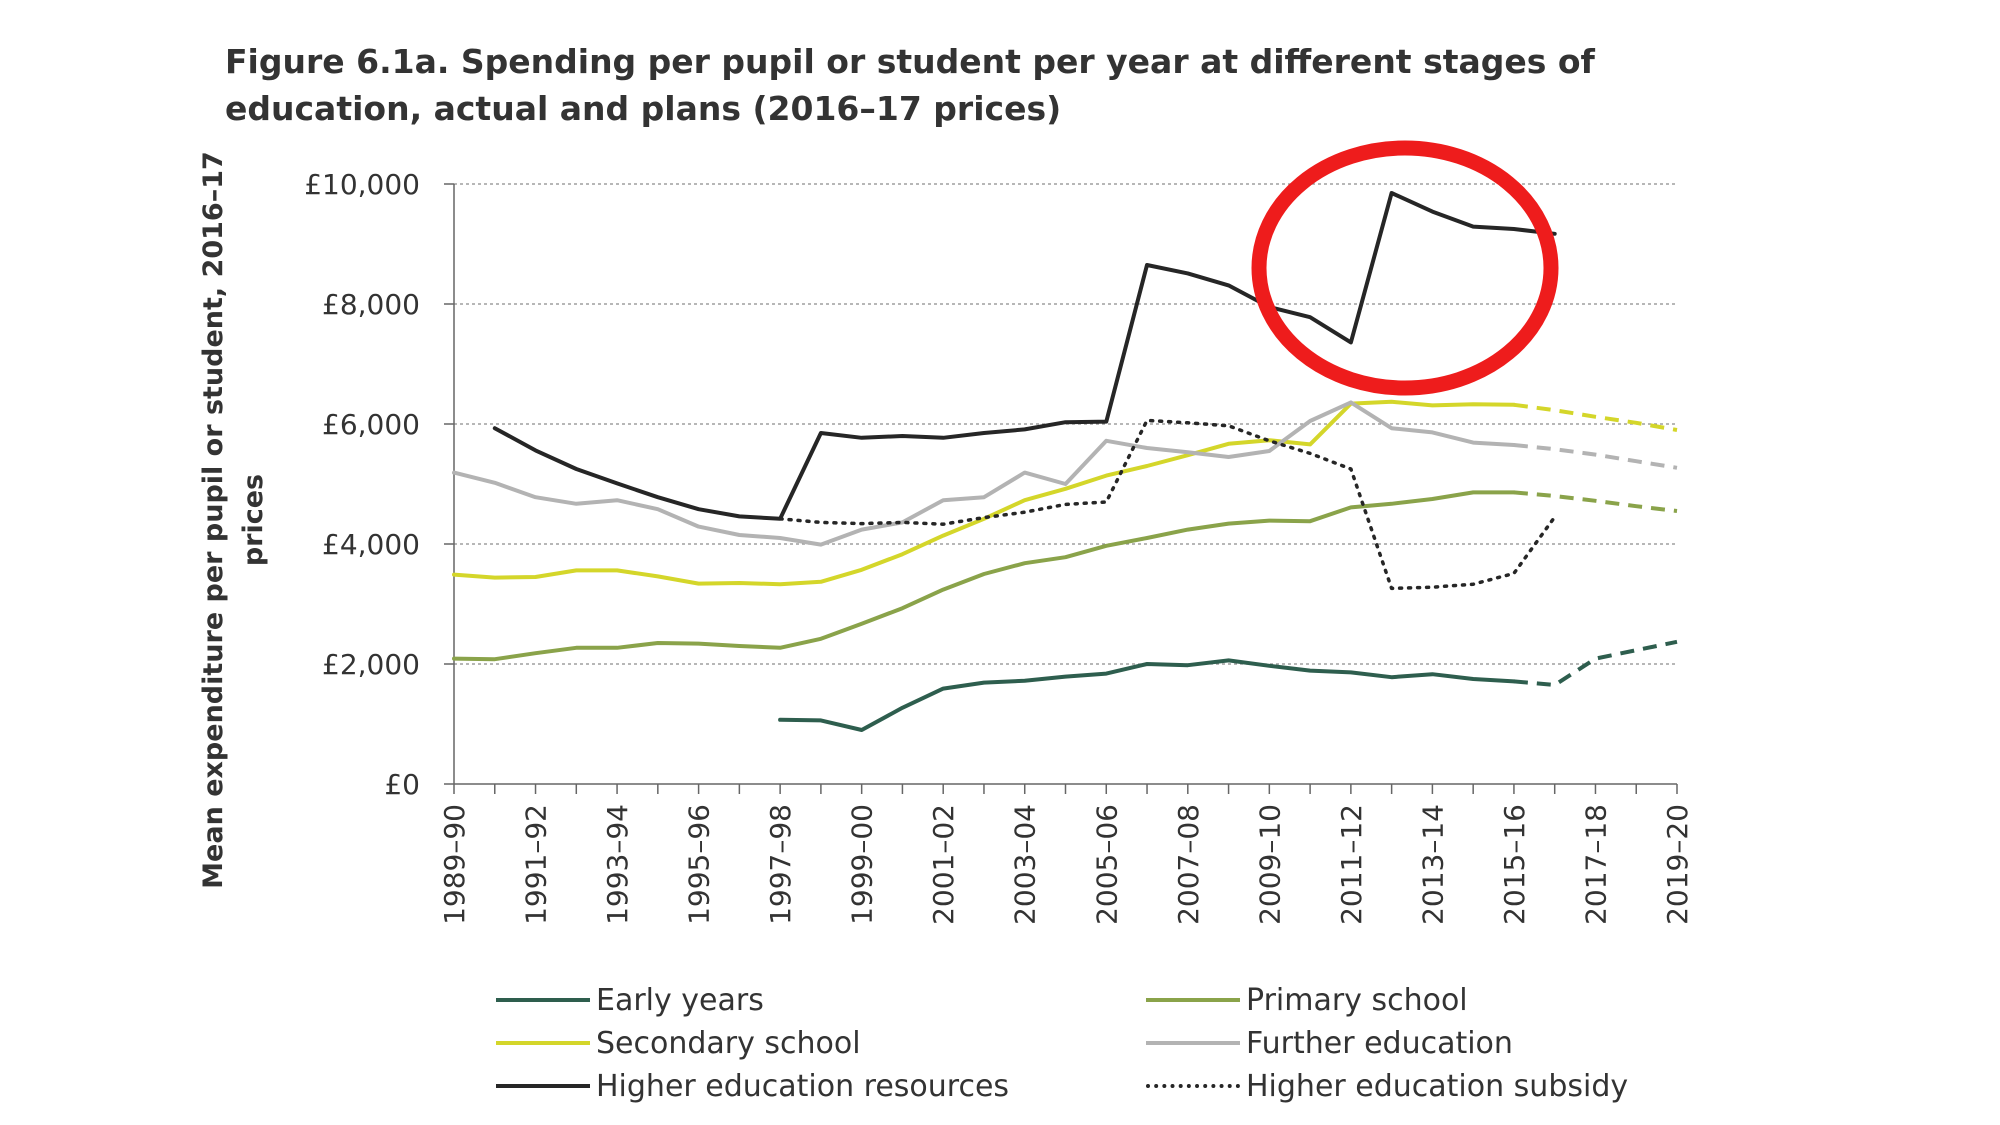  I want to click on series-line-primary-school, so click(984, 576).